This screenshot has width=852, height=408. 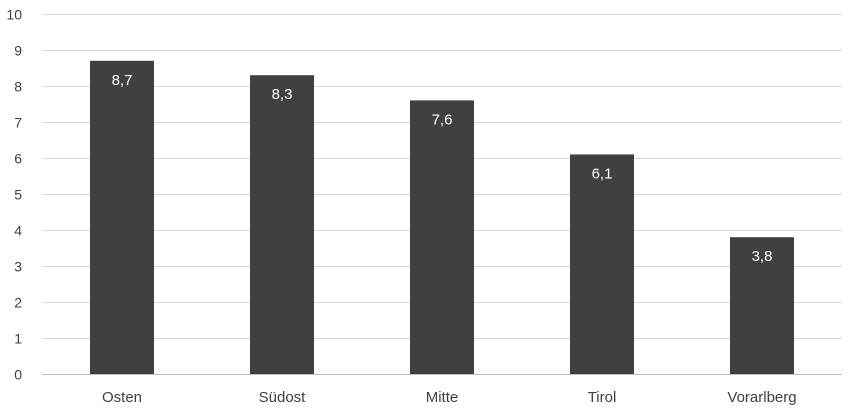 I want to click on x-tick-label: Mitte, so click(x=442, y=397).